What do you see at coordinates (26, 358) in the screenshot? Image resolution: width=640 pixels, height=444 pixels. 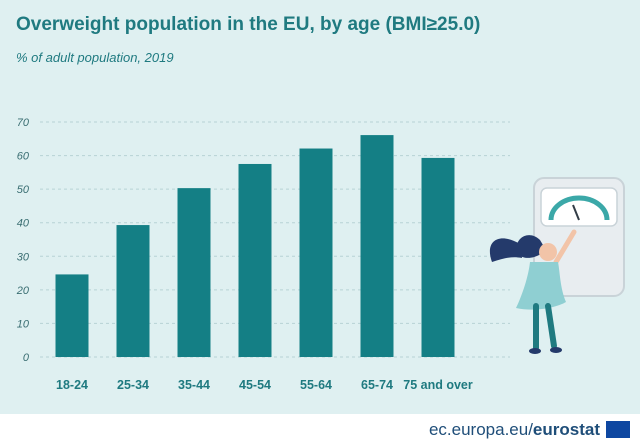 I see `y-tick-label: 0` at bounding box center [26, 358].